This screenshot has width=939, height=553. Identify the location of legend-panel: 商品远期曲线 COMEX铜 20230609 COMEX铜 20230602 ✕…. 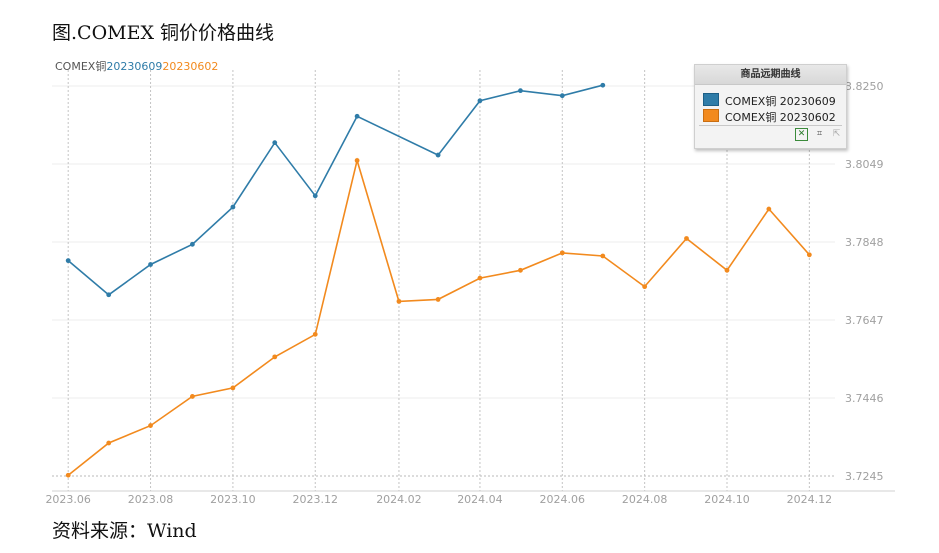
(770, 106).